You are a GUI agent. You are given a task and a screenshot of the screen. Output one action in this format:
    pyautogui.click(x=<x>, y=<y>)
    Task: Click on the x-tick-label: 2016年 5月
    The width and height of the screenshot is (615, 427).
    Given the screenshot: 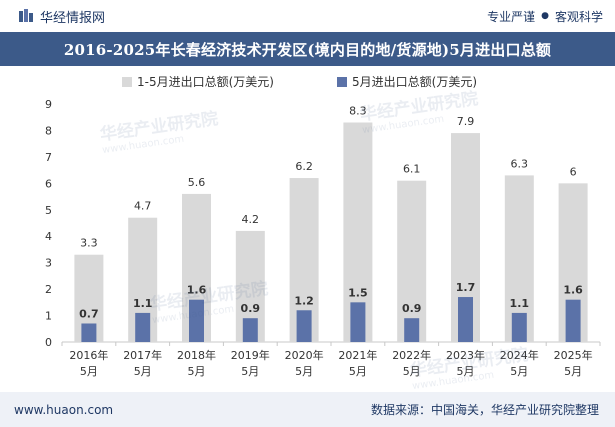 What is the action you would take?
    pyautogui.click(x=88, y=363)
    